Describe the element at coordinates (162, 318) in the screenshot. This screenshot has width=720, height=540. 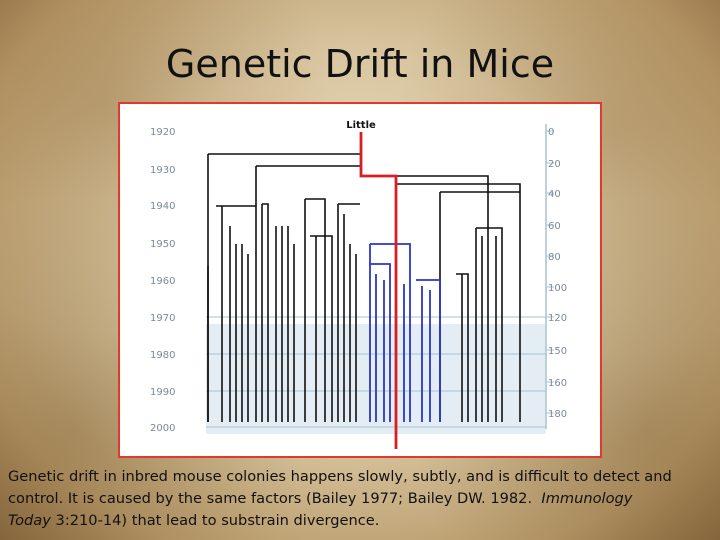
I see `year-tick-label: 1970` at that location.